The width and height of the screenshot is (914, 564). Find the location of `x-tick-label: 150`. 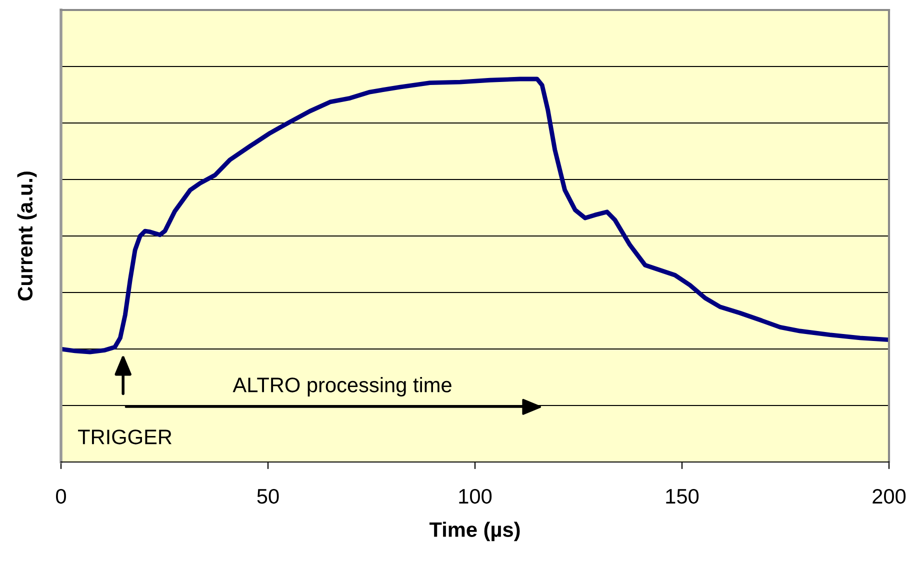

x-tick-label: 150 is located at coordinates (682, 496).